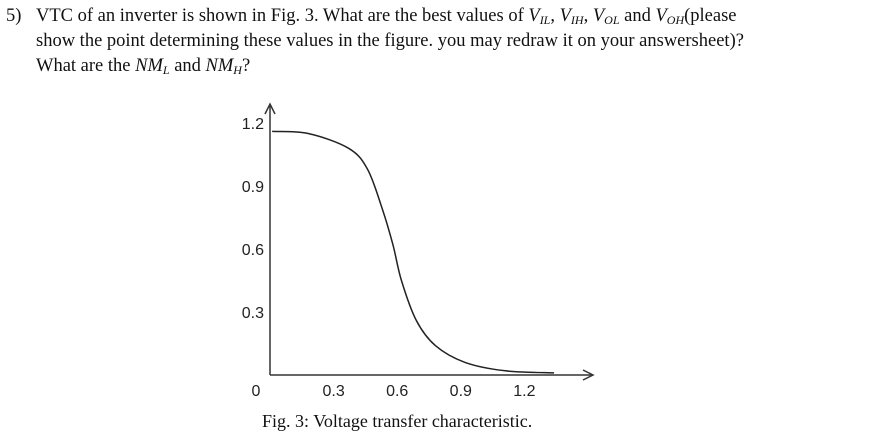  What do you see at coordinates (675, 20) in the screenshot?
I see `v-oh-sub: OH` at bounding box center [675, 20].